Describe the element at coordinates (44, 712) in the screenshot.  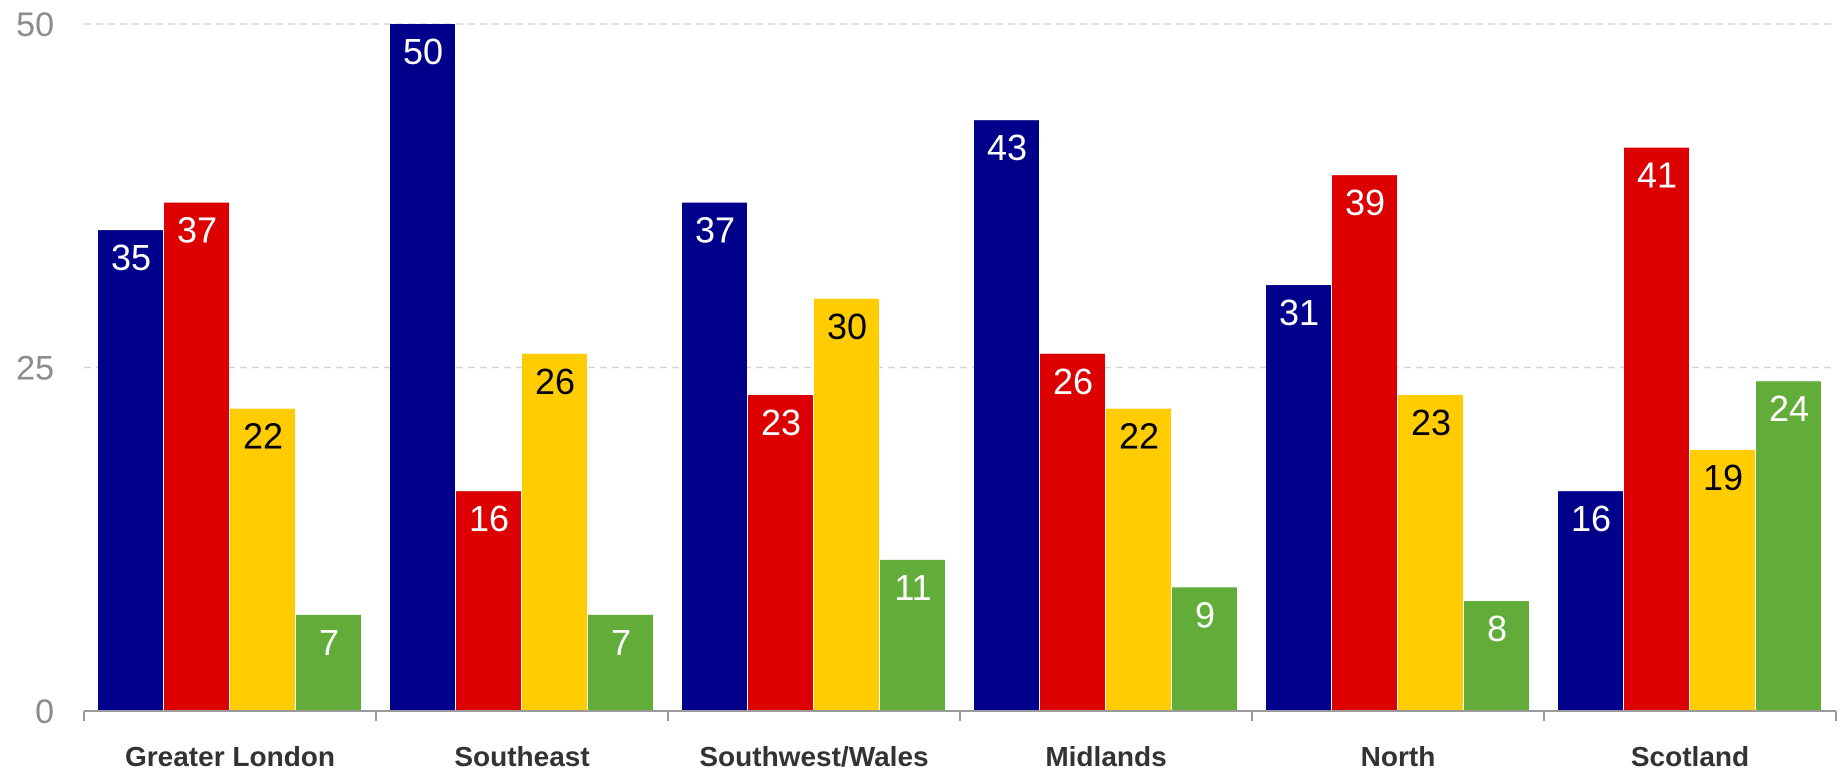
I see `y-tick-label: 0` at that location.